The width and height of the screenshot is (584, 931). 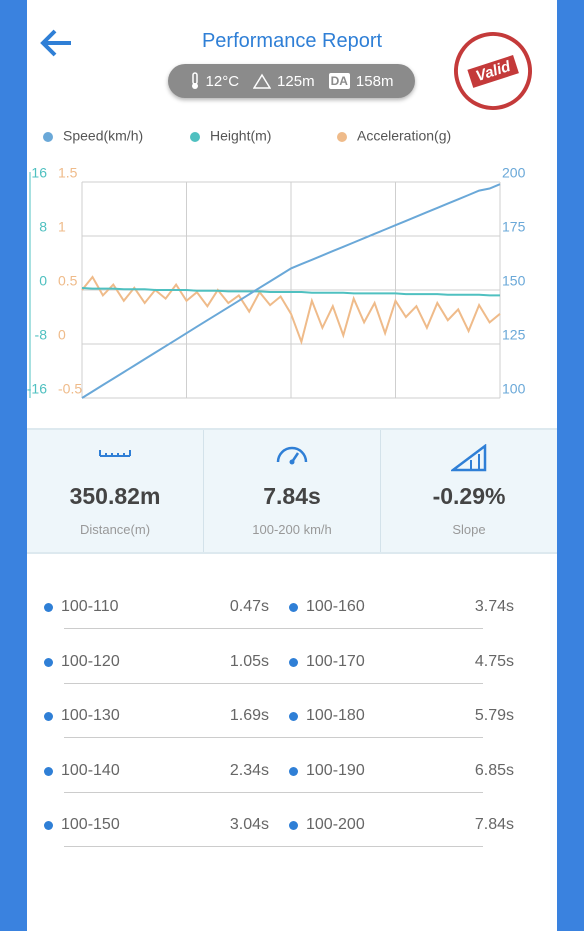 What do you see at coordinates (292, 777) in the screenshot?
I see `split-row: 100-140 2.34s 100-190 6.85s` at bounding box center [292, 777].